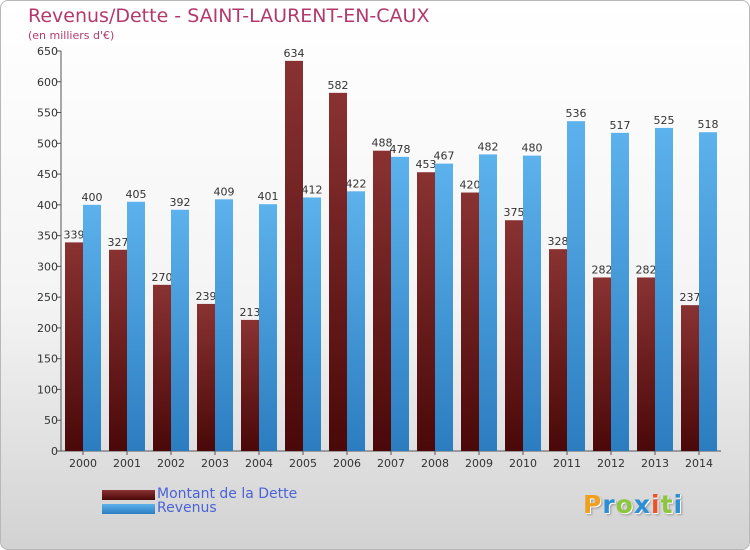  What do you see at coordinates (227, 494) in the screenshot?
I see `legend-label-dette: Montant de la Dette` at bounding box center [227, 494].